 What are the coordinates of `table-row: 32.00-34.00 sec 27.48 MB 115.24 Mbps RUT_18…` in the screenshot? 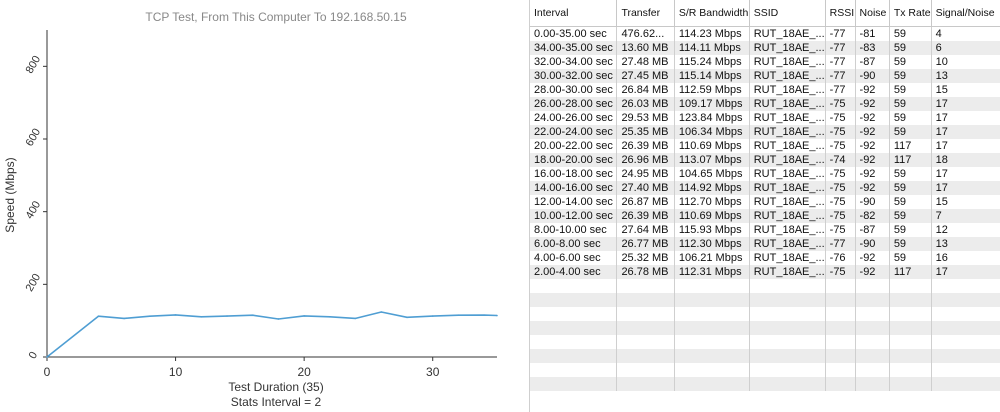 It's located at (765, 62).